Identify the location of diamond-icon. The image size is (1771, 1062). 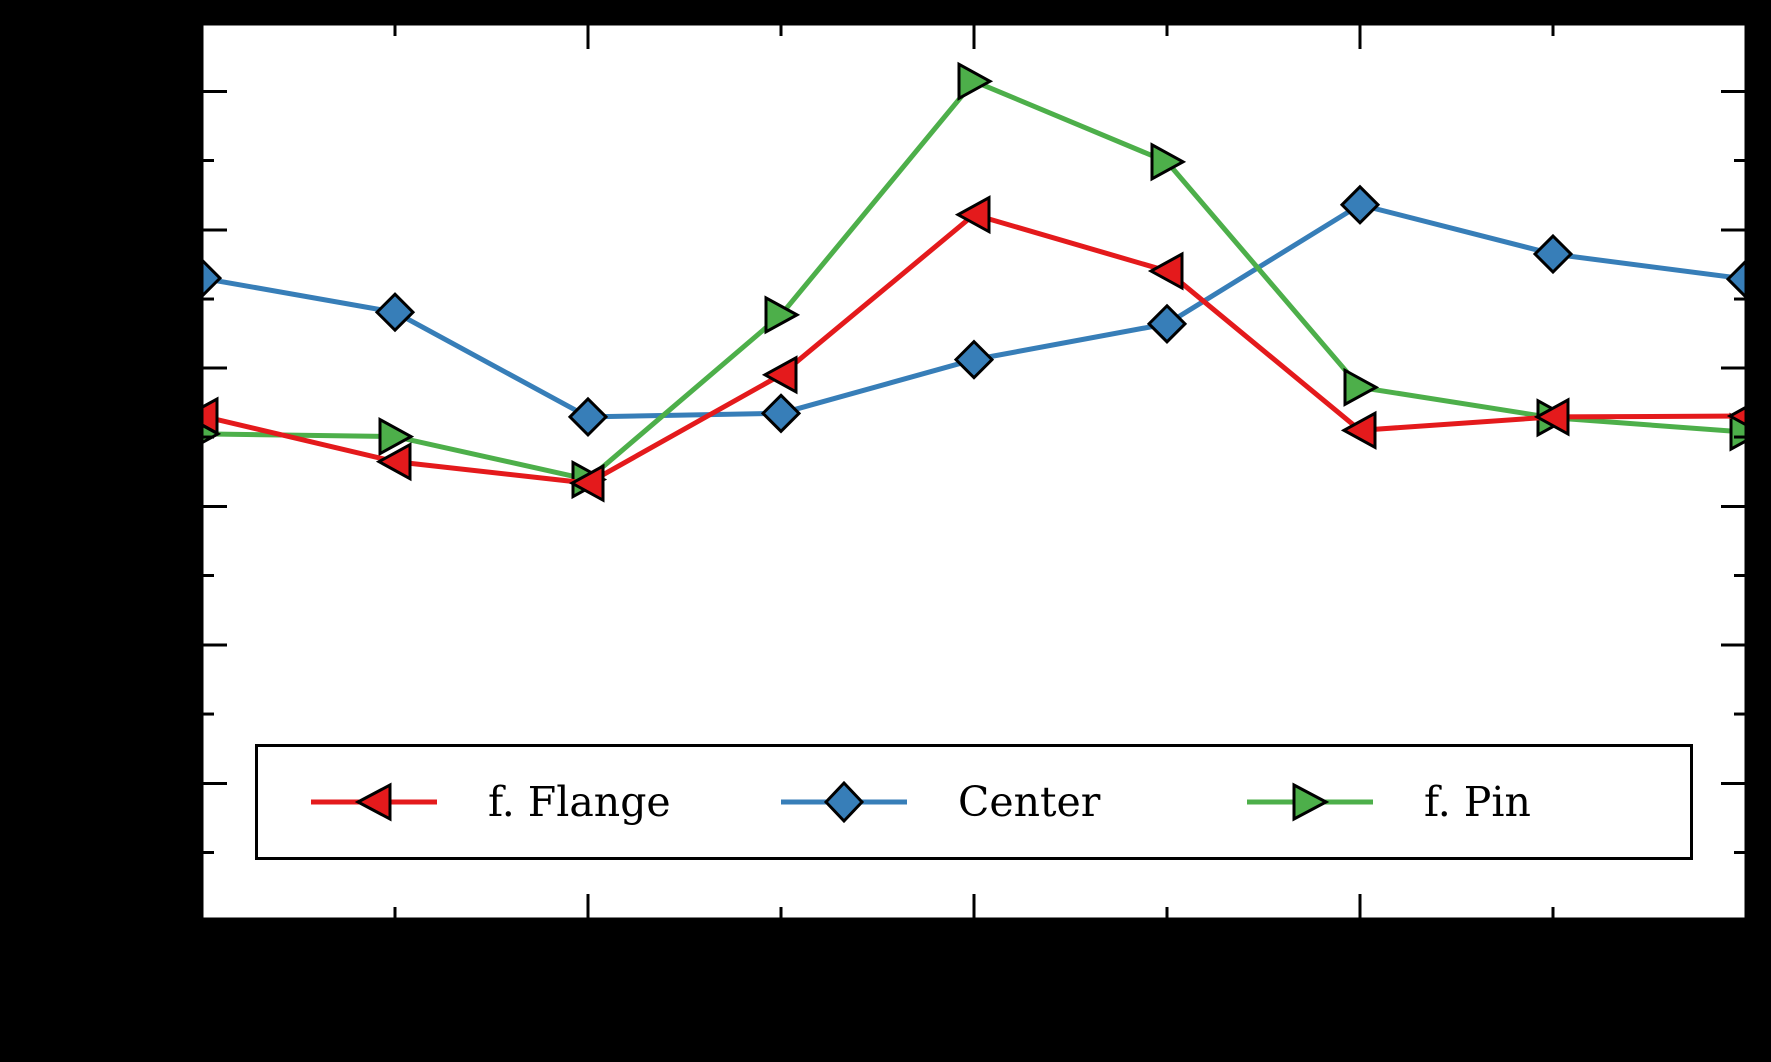
(844, 802).